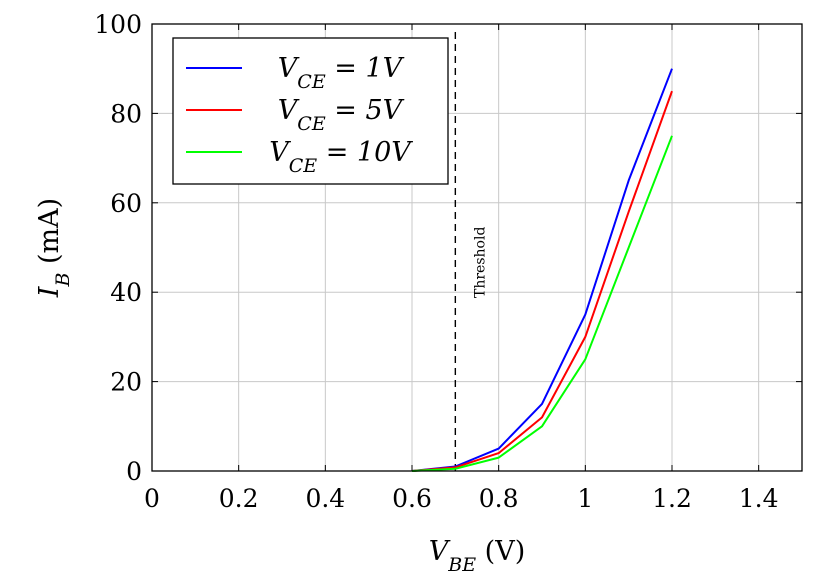  What do you see at coordinates (759, 498) in the screenshot?
I see `x-tick-label: 1.4` at bounding box center [759, 498].